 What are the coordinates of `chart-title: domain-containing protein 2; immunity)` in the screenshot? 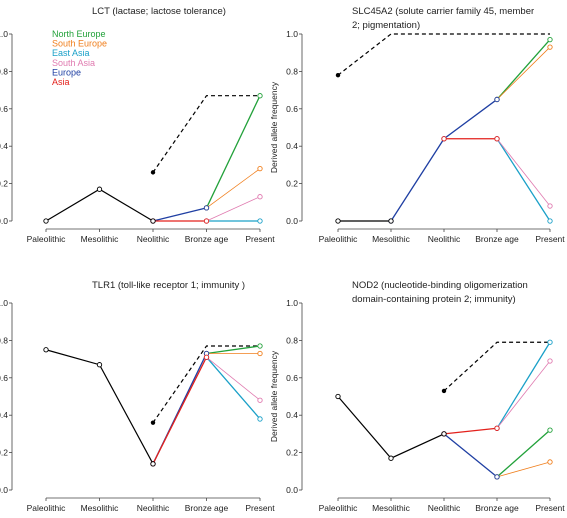 It's located at (434, 299).